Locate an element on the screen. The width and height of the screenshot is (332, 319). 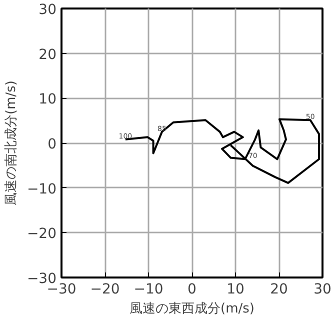
y-tick-label: 30 is located at coordinates (47, 10).